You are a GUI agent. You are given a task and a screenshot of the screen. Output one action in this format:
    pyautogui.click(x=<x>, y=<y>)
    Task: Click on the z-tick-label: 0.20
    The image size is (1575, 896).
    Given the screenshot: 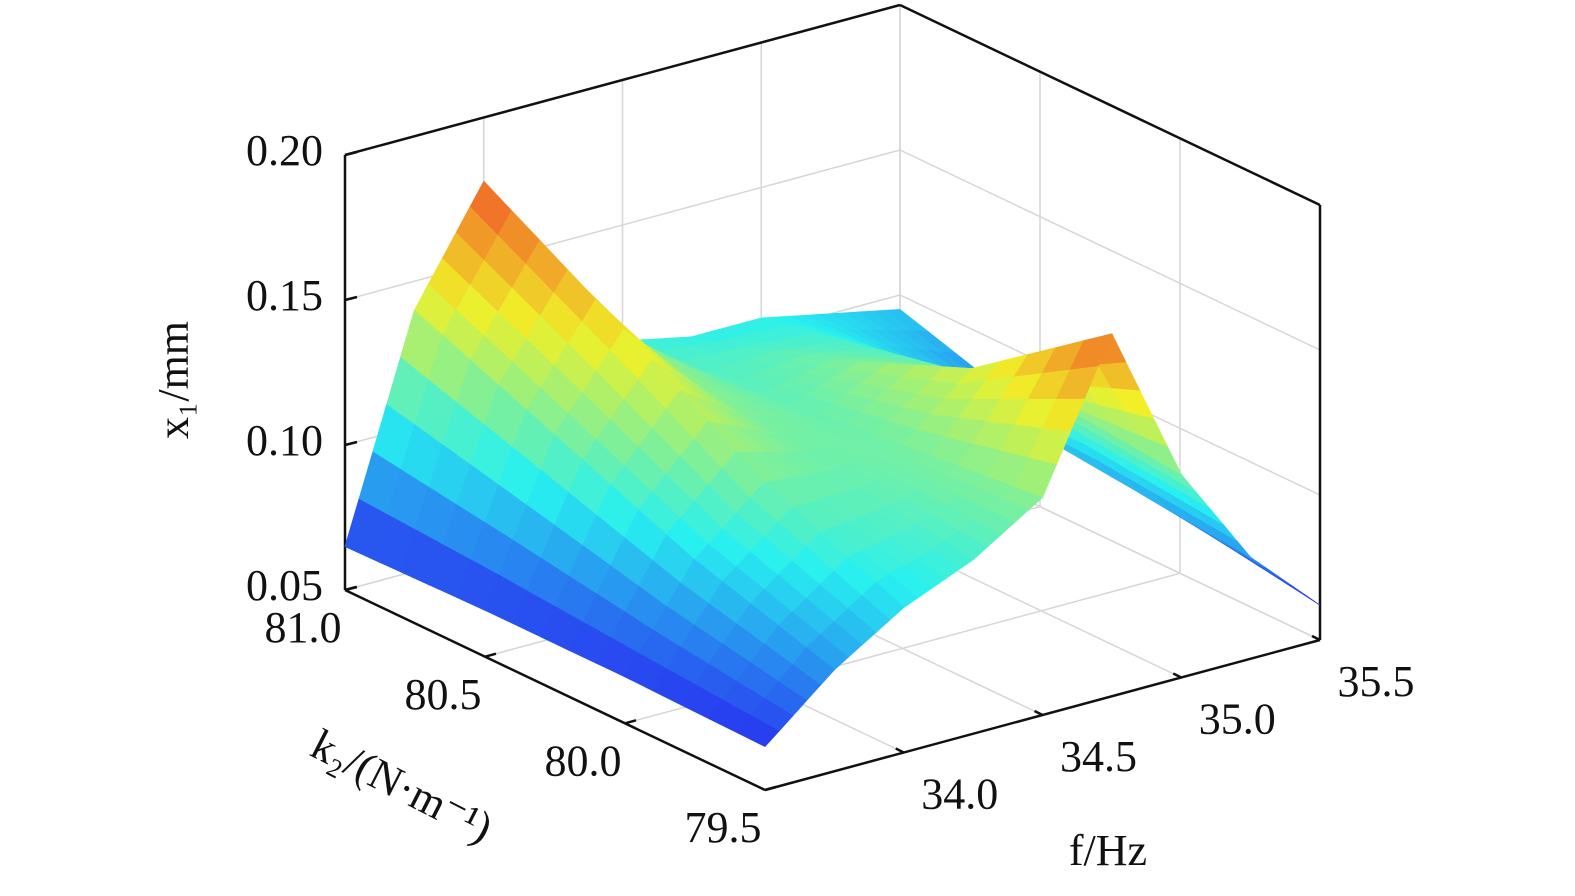 What is the action you would take?
    pyautogui.click(x=284, y=150)
    